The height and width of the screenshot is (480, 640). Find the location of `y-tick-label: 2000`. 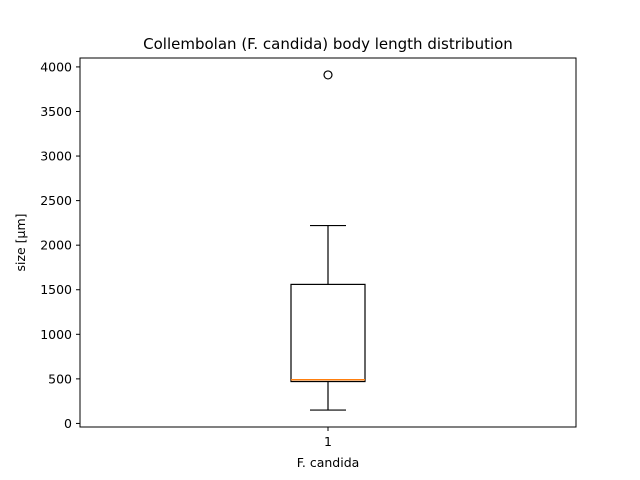

y-tick-label: 2000 is located at coordinates (56, 245).